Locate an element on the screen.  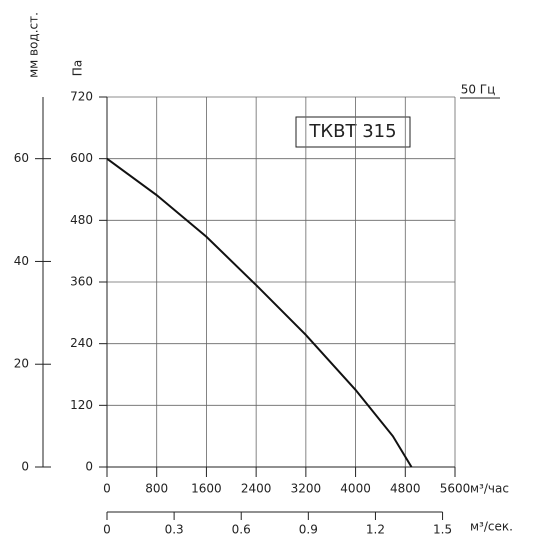
y-tick-label: 240 is located at coordinates (81, 343).